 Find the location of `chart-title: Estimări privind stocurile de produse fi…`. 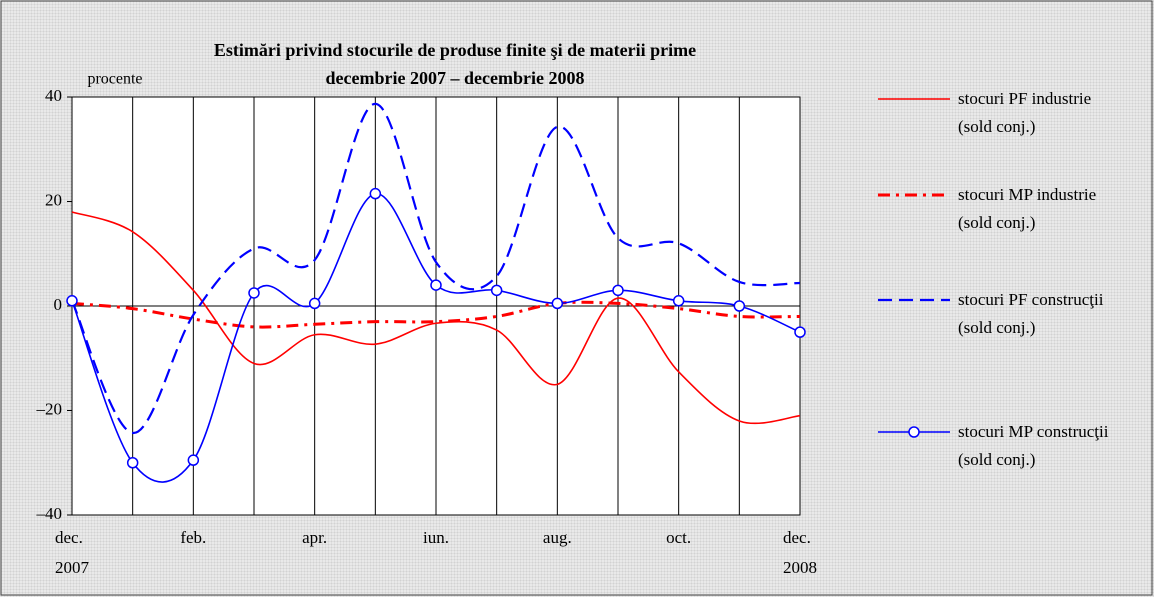

chart-title: Estimări privind stocurile de produse fi… is located at coordinates (455, 50).